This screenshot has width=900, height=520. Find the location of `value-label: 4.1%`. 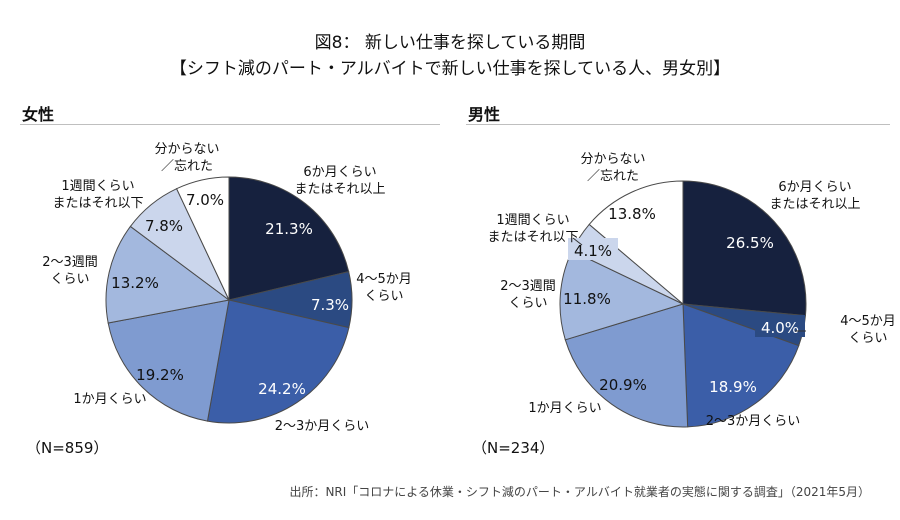

value-label: 4.1% is located at coordinates (593, 251).